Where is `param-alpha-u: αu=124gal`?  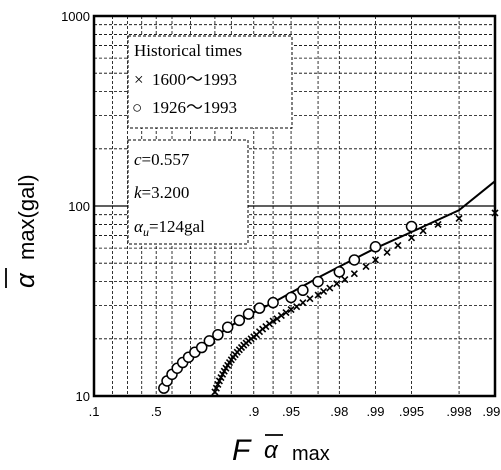
param-alpha-u: αu=124gal is located at coordinates (169, 228).